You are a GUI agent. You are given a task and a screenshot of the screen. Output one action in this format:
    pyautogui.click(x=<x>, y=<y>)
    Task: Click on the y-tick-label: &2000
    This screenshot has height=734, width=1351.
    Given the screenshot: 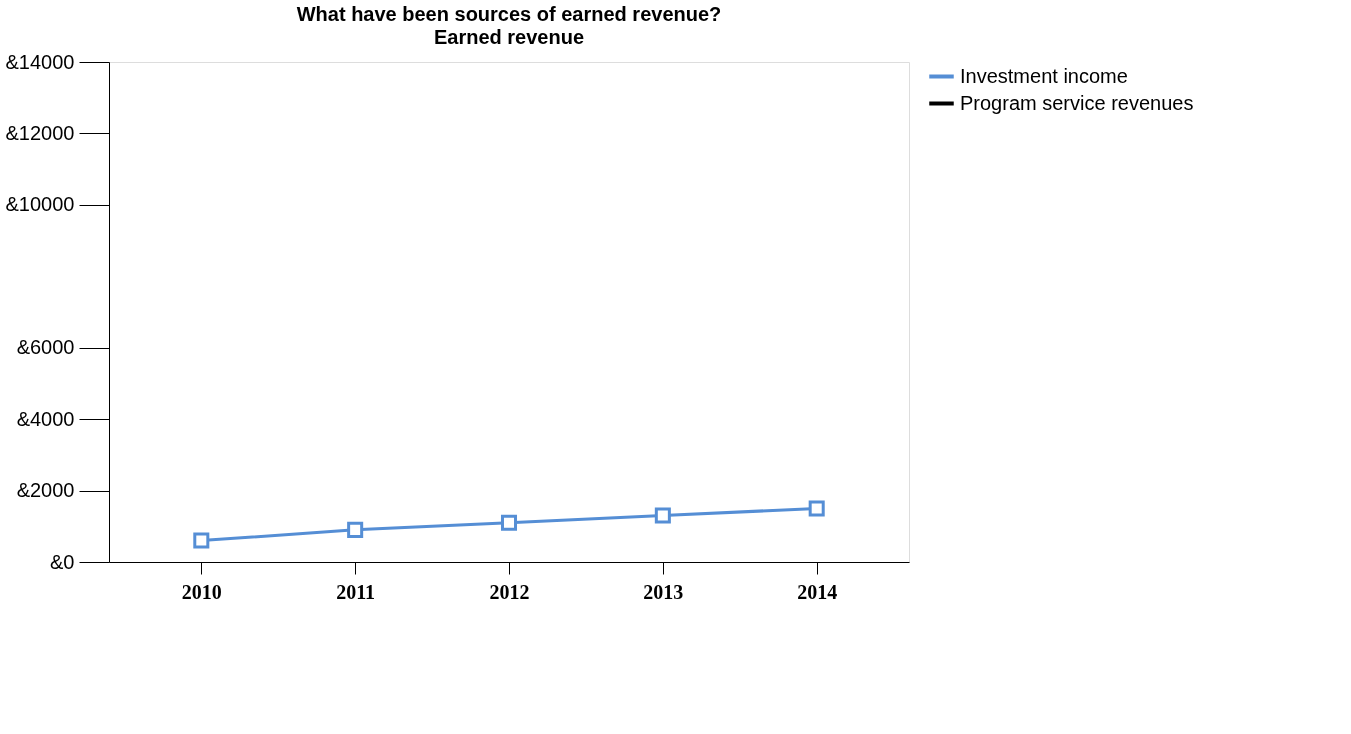 What is the action you would take?
    pyautogui.click(x=45, y=490)
    